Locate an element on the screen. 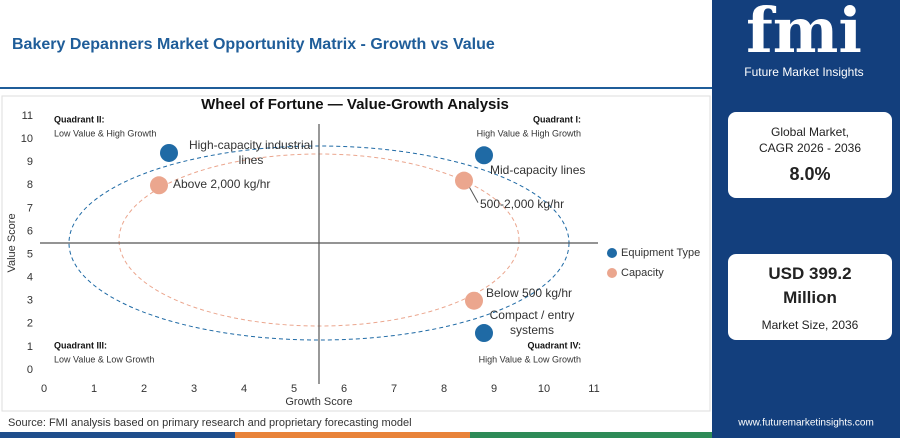 Image resolution: width=900 pixels, height=438 pixels. point-label: Compact / entry systems is located at coordinates (532, 323).